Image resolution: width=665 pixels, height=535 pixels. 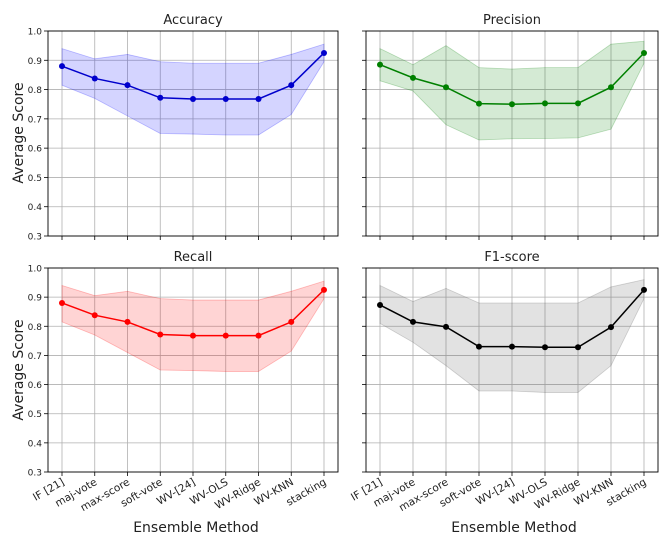 I want to click on y-axis-label-bottom: Average Score, so click(x=19, y=369).